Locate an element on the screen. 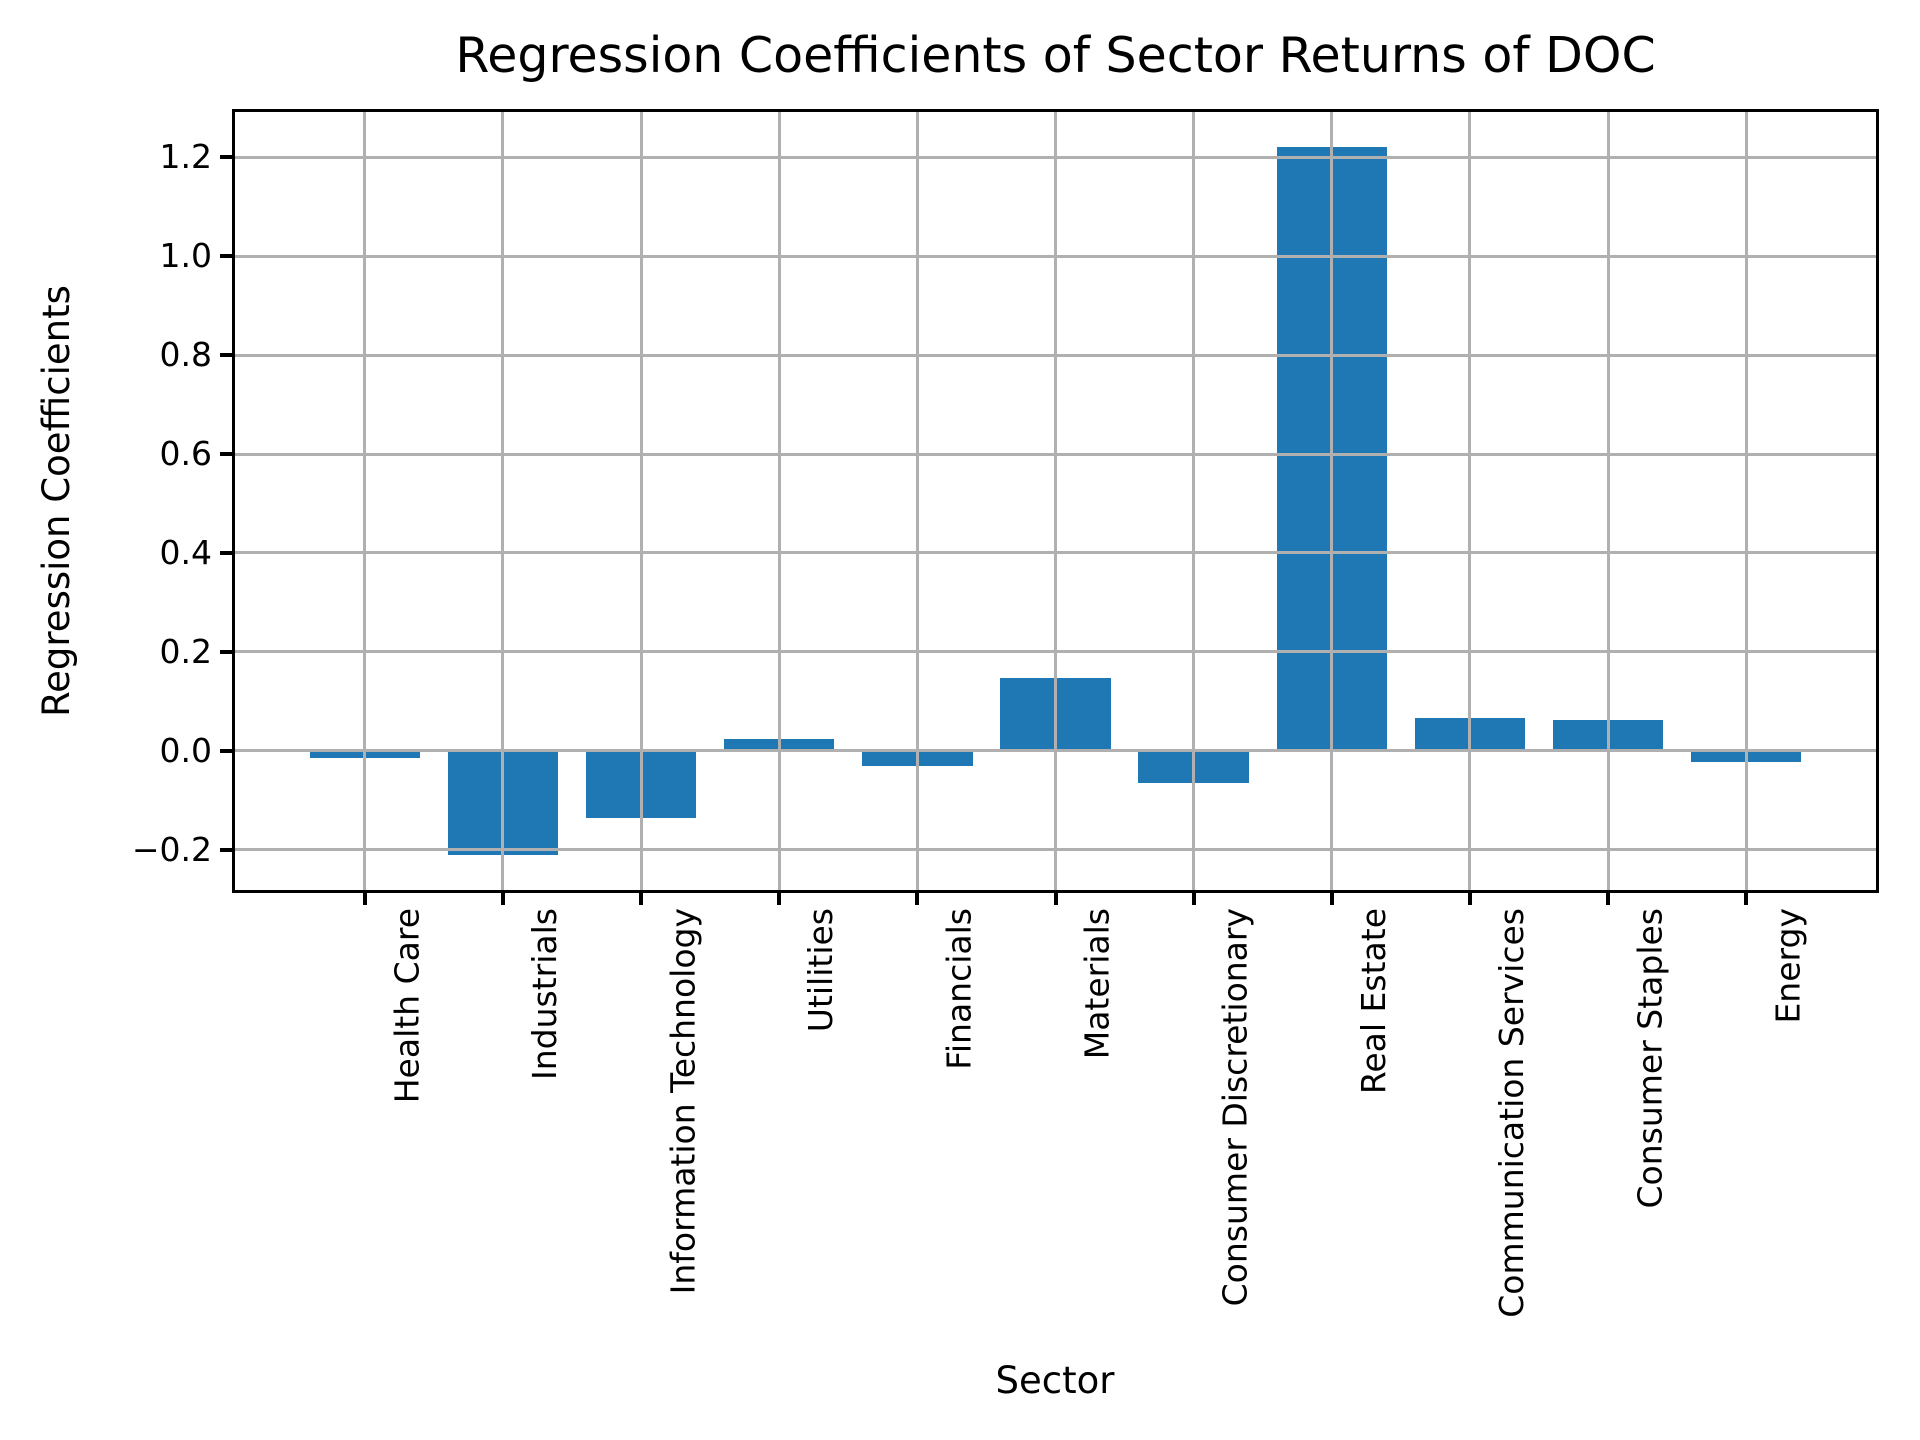  x-tick-label: Health Care is located at coordinates (406, 1006).